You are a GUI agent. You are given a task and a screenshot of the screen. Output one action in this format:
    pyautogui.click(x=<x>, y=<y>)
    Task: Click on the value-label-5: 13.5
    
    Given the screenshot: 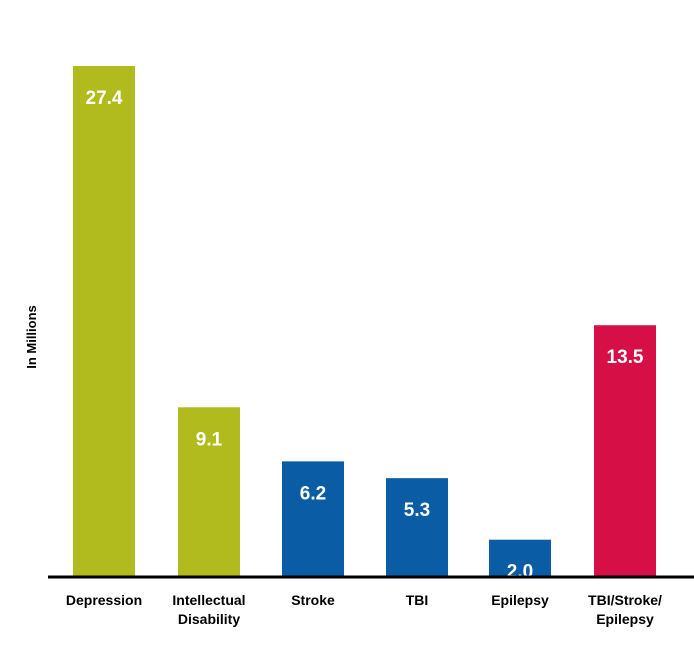 What is the action you would take?
    pyautogui.click(x=625, y=357)
    